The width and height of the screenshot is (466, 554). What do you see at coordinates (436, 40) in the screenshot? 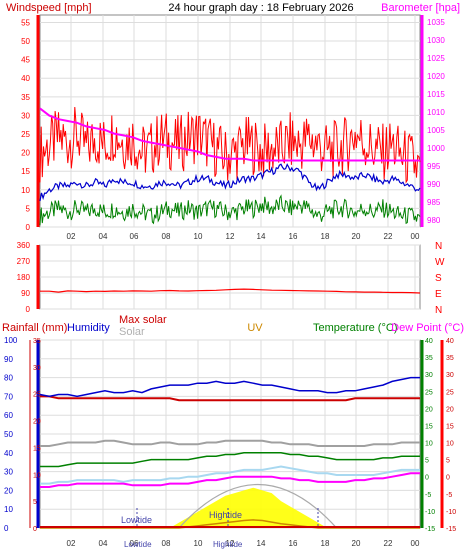
I see `y-tick-label: 1030` at bounding box center [436, 40].